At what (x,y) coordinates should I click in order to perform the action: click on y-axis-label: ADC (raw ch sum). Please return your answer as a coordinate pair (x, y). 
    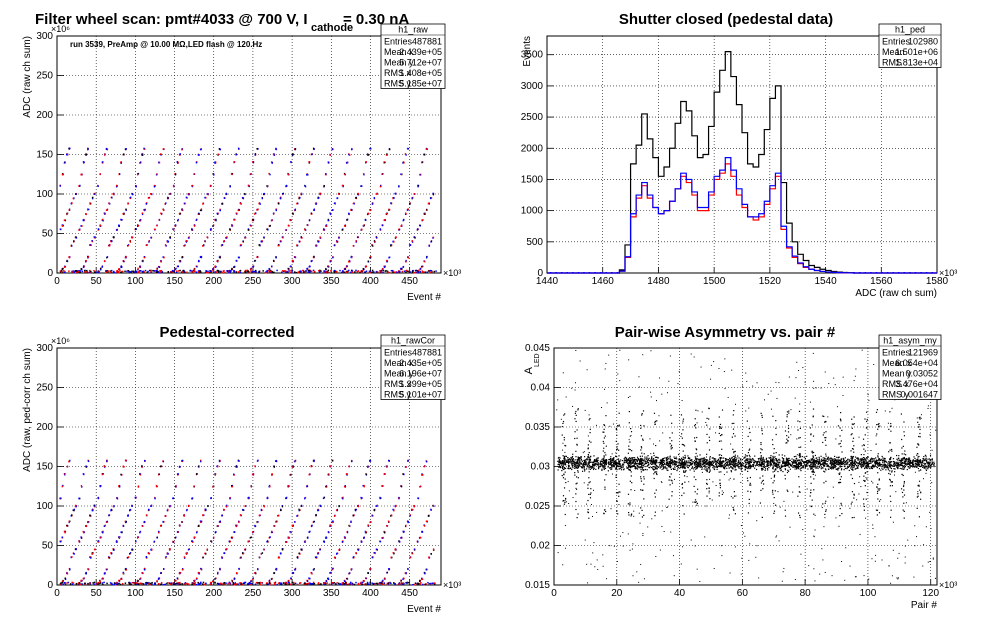
    Looking at the image, I should click on (27, 77).